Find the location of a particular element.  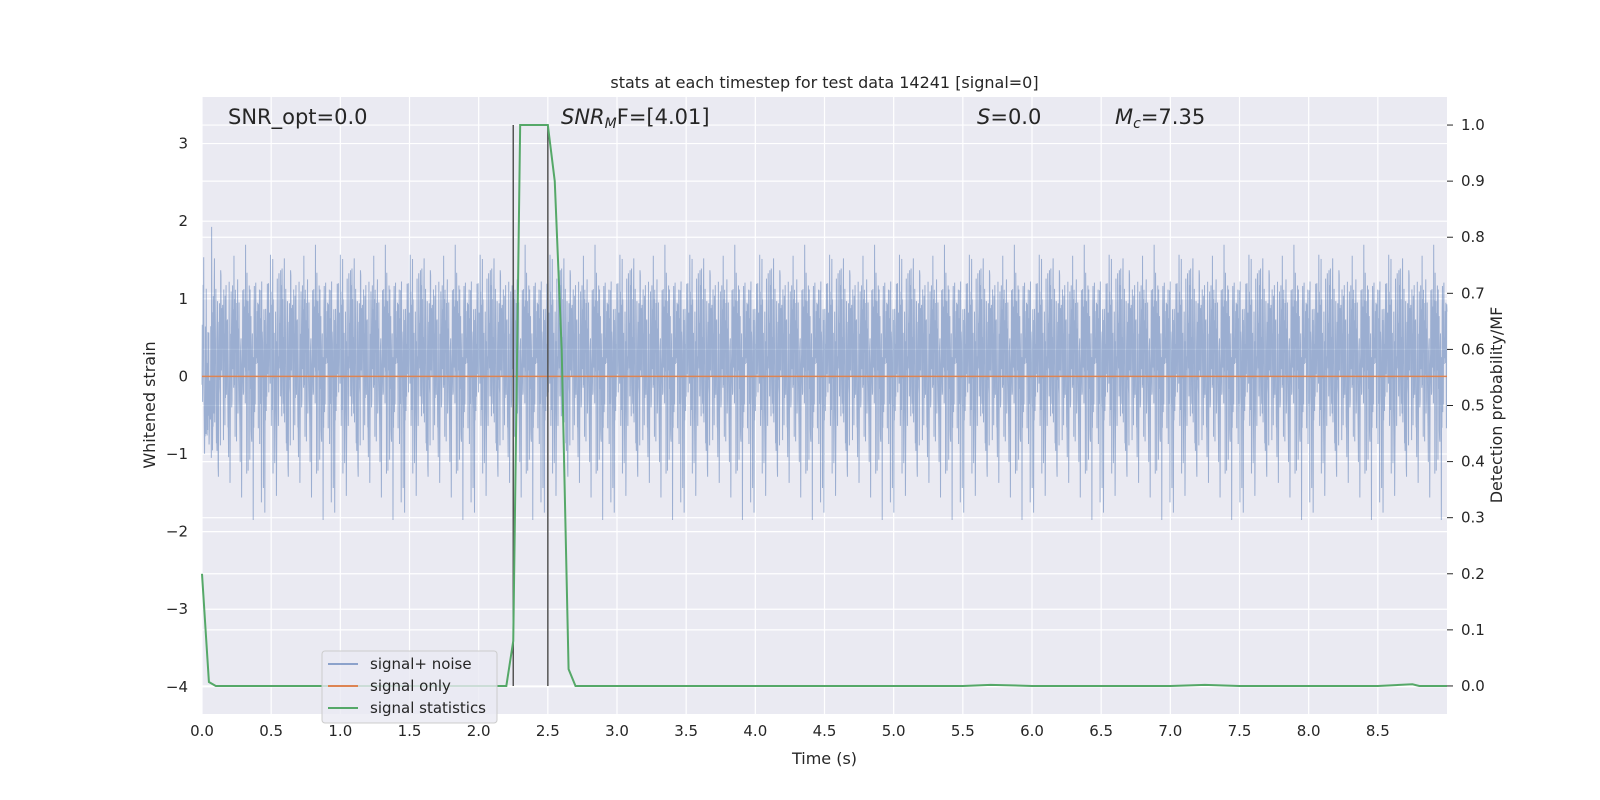

annotation-mc-suffix: =7.35 is located at coordinates (1173, 117).